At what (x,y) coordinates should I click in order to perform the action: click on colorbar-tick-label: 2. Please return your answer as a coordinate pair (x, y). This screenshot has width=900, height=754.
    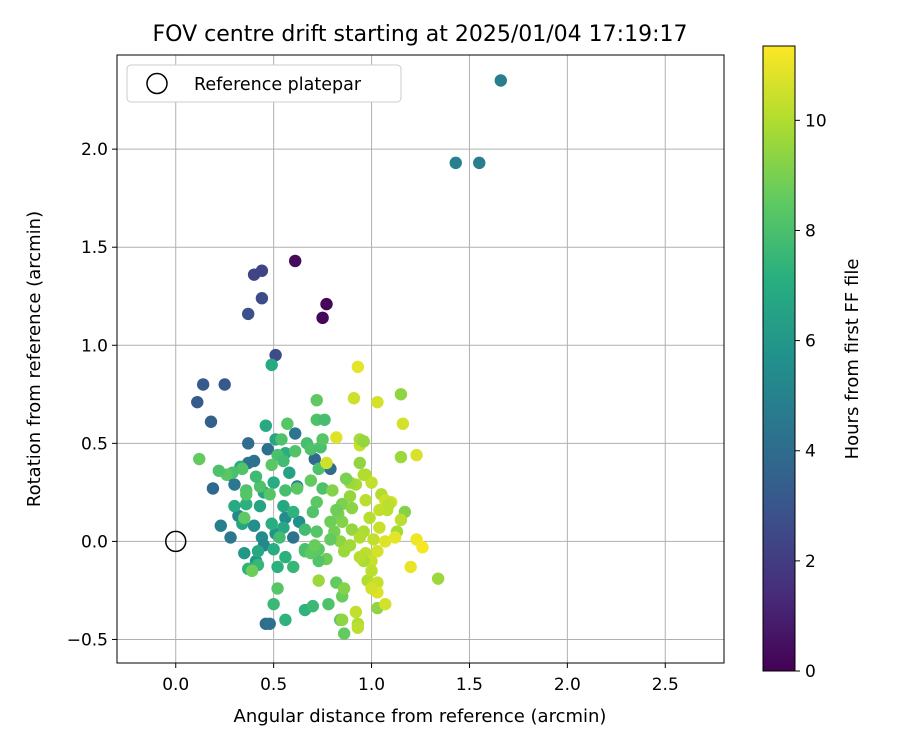
    Looking at the image, I should click on (810, 562).